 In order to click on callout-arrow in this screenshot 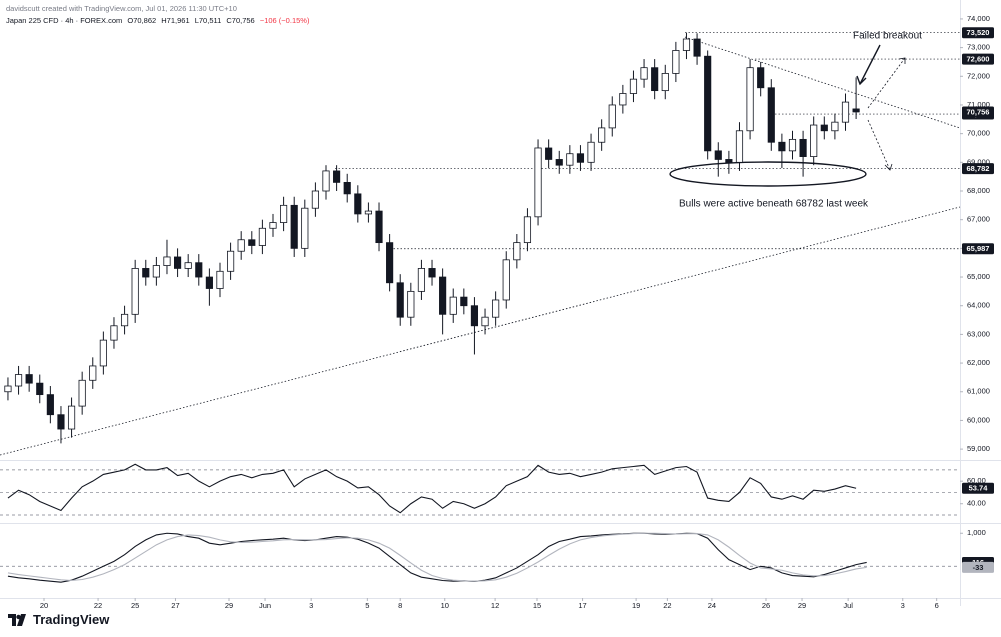, I will do `click(870, 64)`.